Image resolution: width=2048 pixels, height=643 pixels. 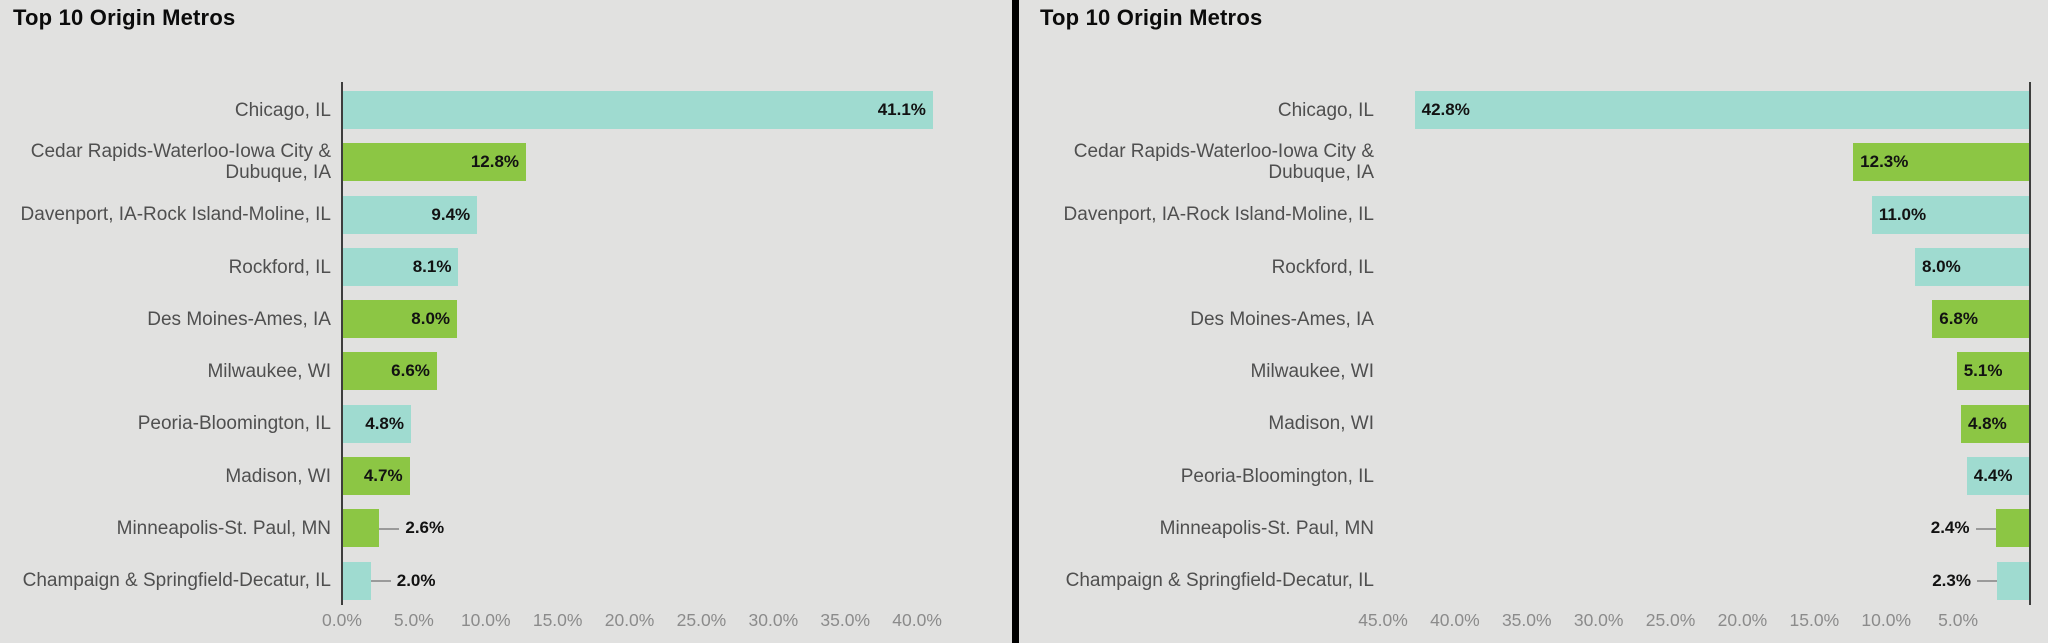 I want to click on value-label: 4.4%, so click(x=1993, y=476).